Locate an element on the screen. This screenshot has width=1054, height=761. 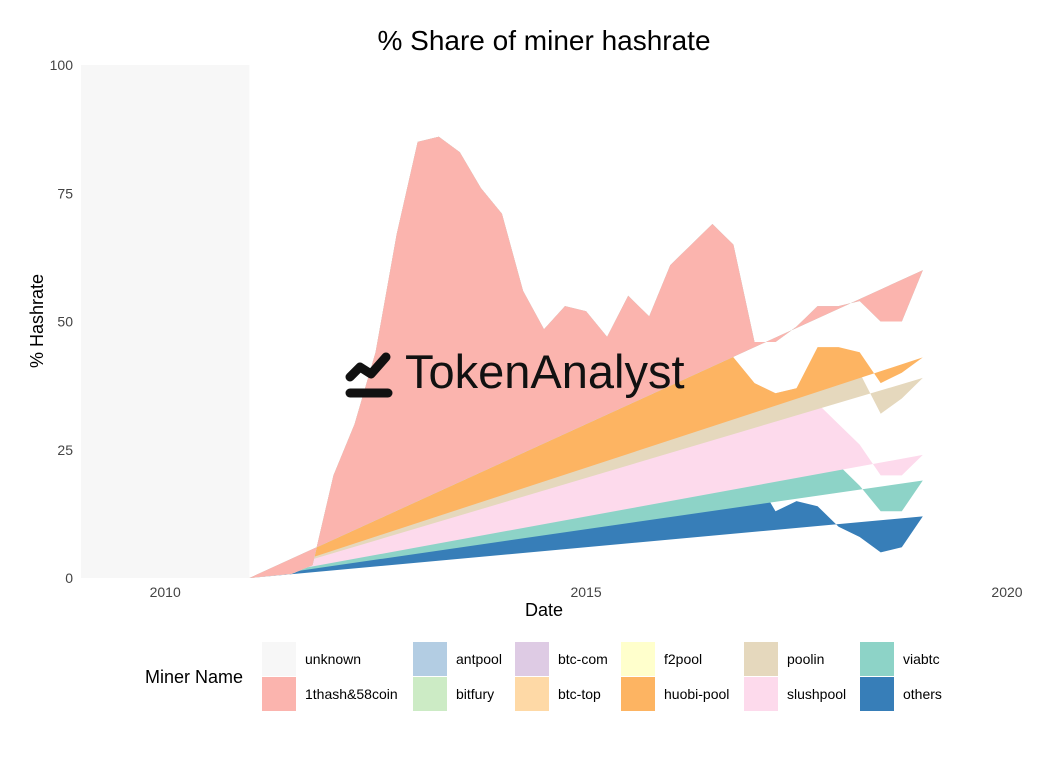
y-axis-label: % Hashrate is located at coordinates (37, 321).